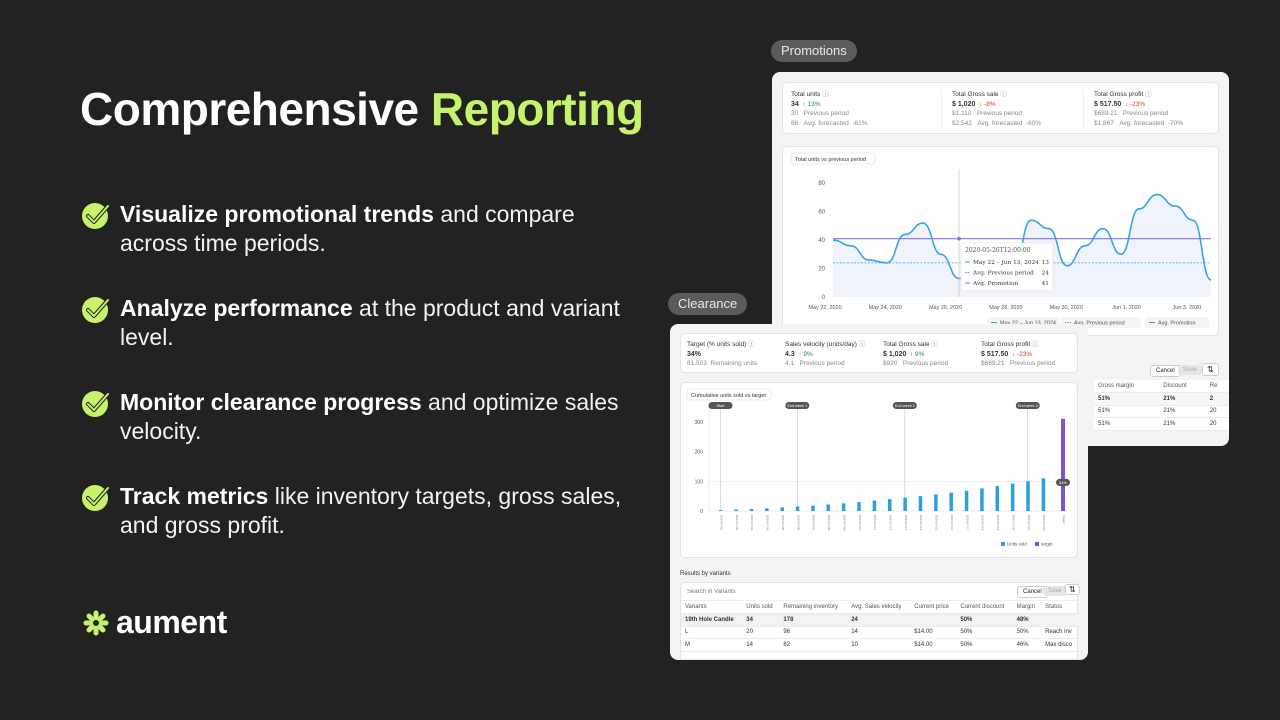 The image size is (1280, 720). Describe the element at coordinates (699, 423) in the screenshot. I see `y-tick-label: 300` at that location.